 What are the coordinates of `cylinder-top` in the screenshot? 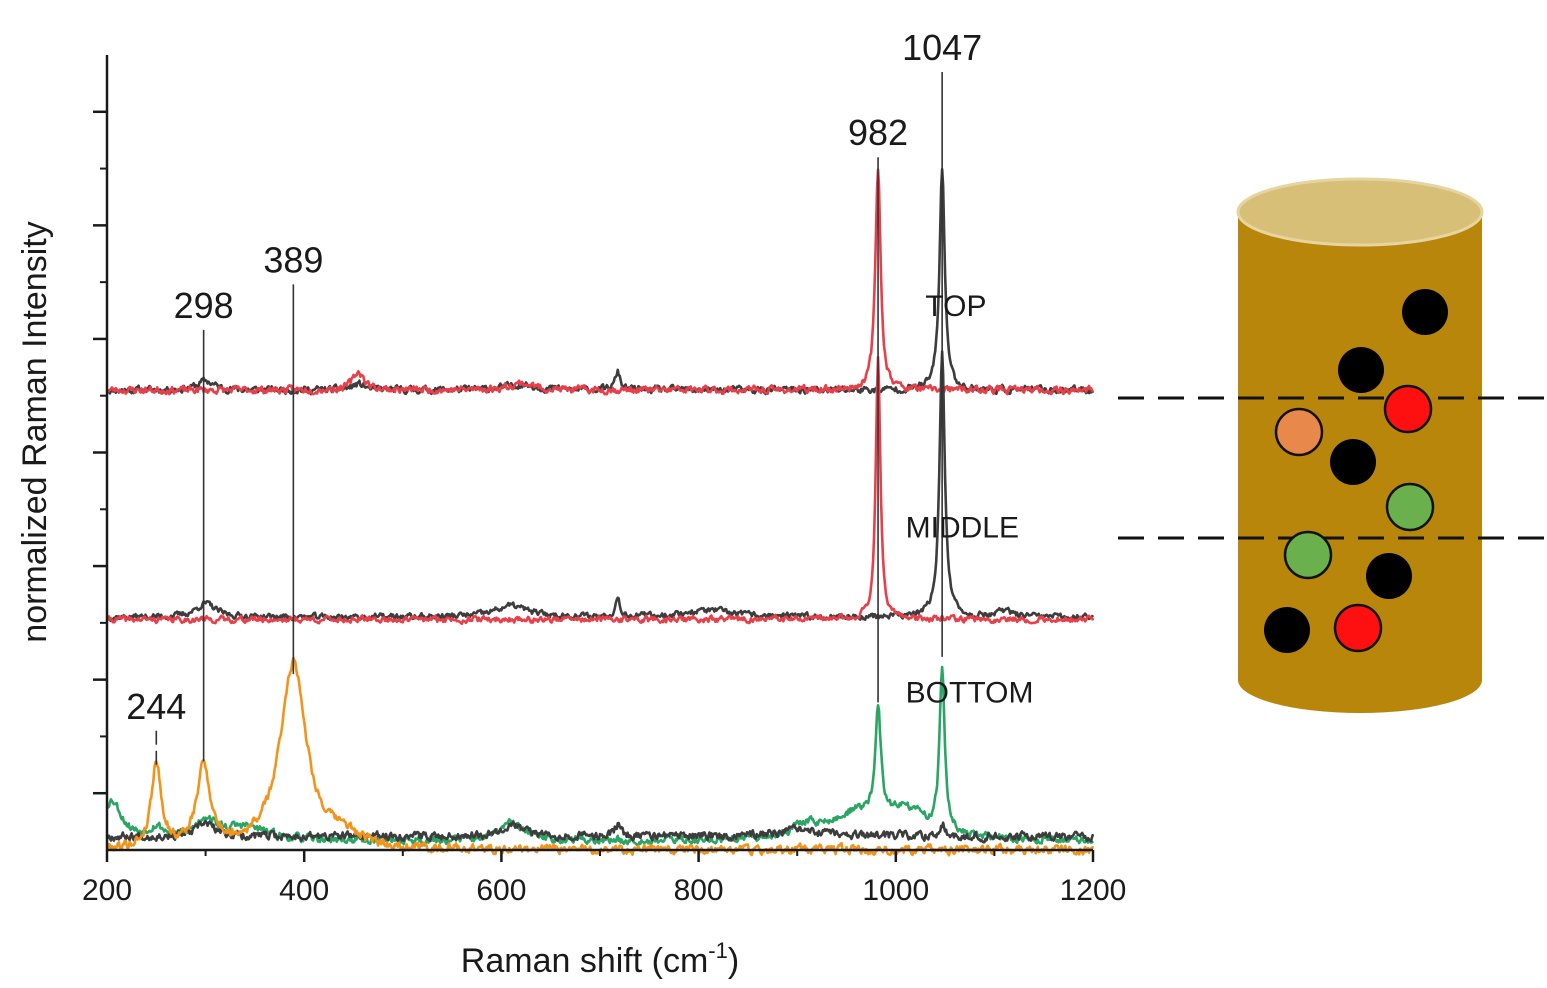 It's located at (1360, 212).